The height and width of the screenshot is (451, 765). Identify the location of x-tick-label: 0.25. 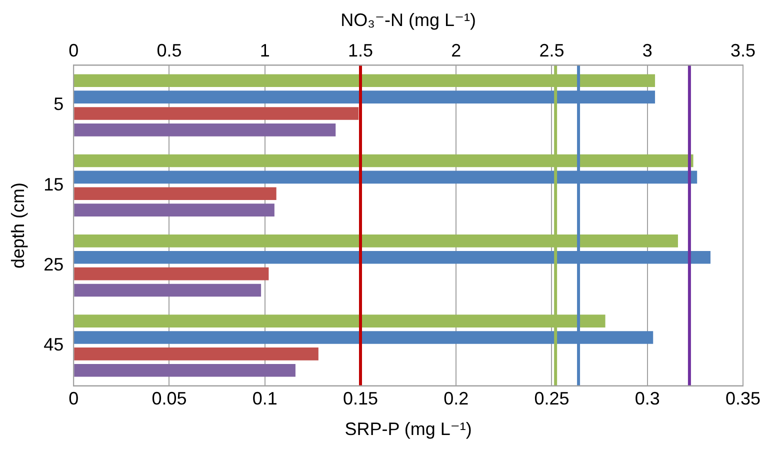
(552, 398).